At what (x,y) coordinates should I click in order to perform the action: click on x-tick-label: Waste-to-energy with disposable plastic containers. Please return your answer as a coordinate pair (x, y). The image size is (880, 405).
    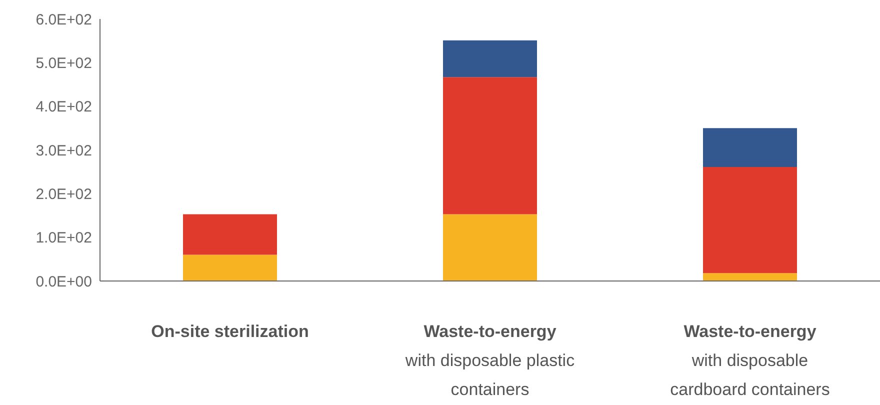
    Looking at the image, I should click on (490, 360).